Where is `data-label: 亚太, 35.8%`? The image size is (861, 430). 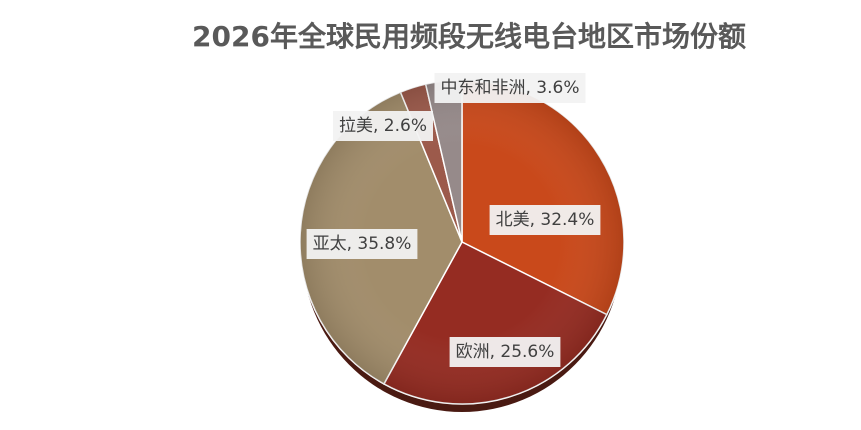 data-label: 亚太, 35.8% is located at coordinates (362, 244).